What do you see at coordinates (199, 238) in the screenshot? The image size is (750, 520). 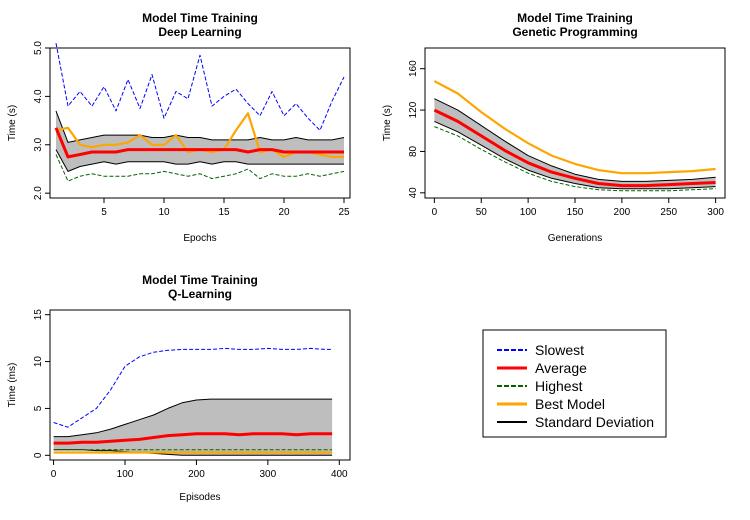 I see `panel1-xlabel: Epochs` at bounding box center [199, 238].